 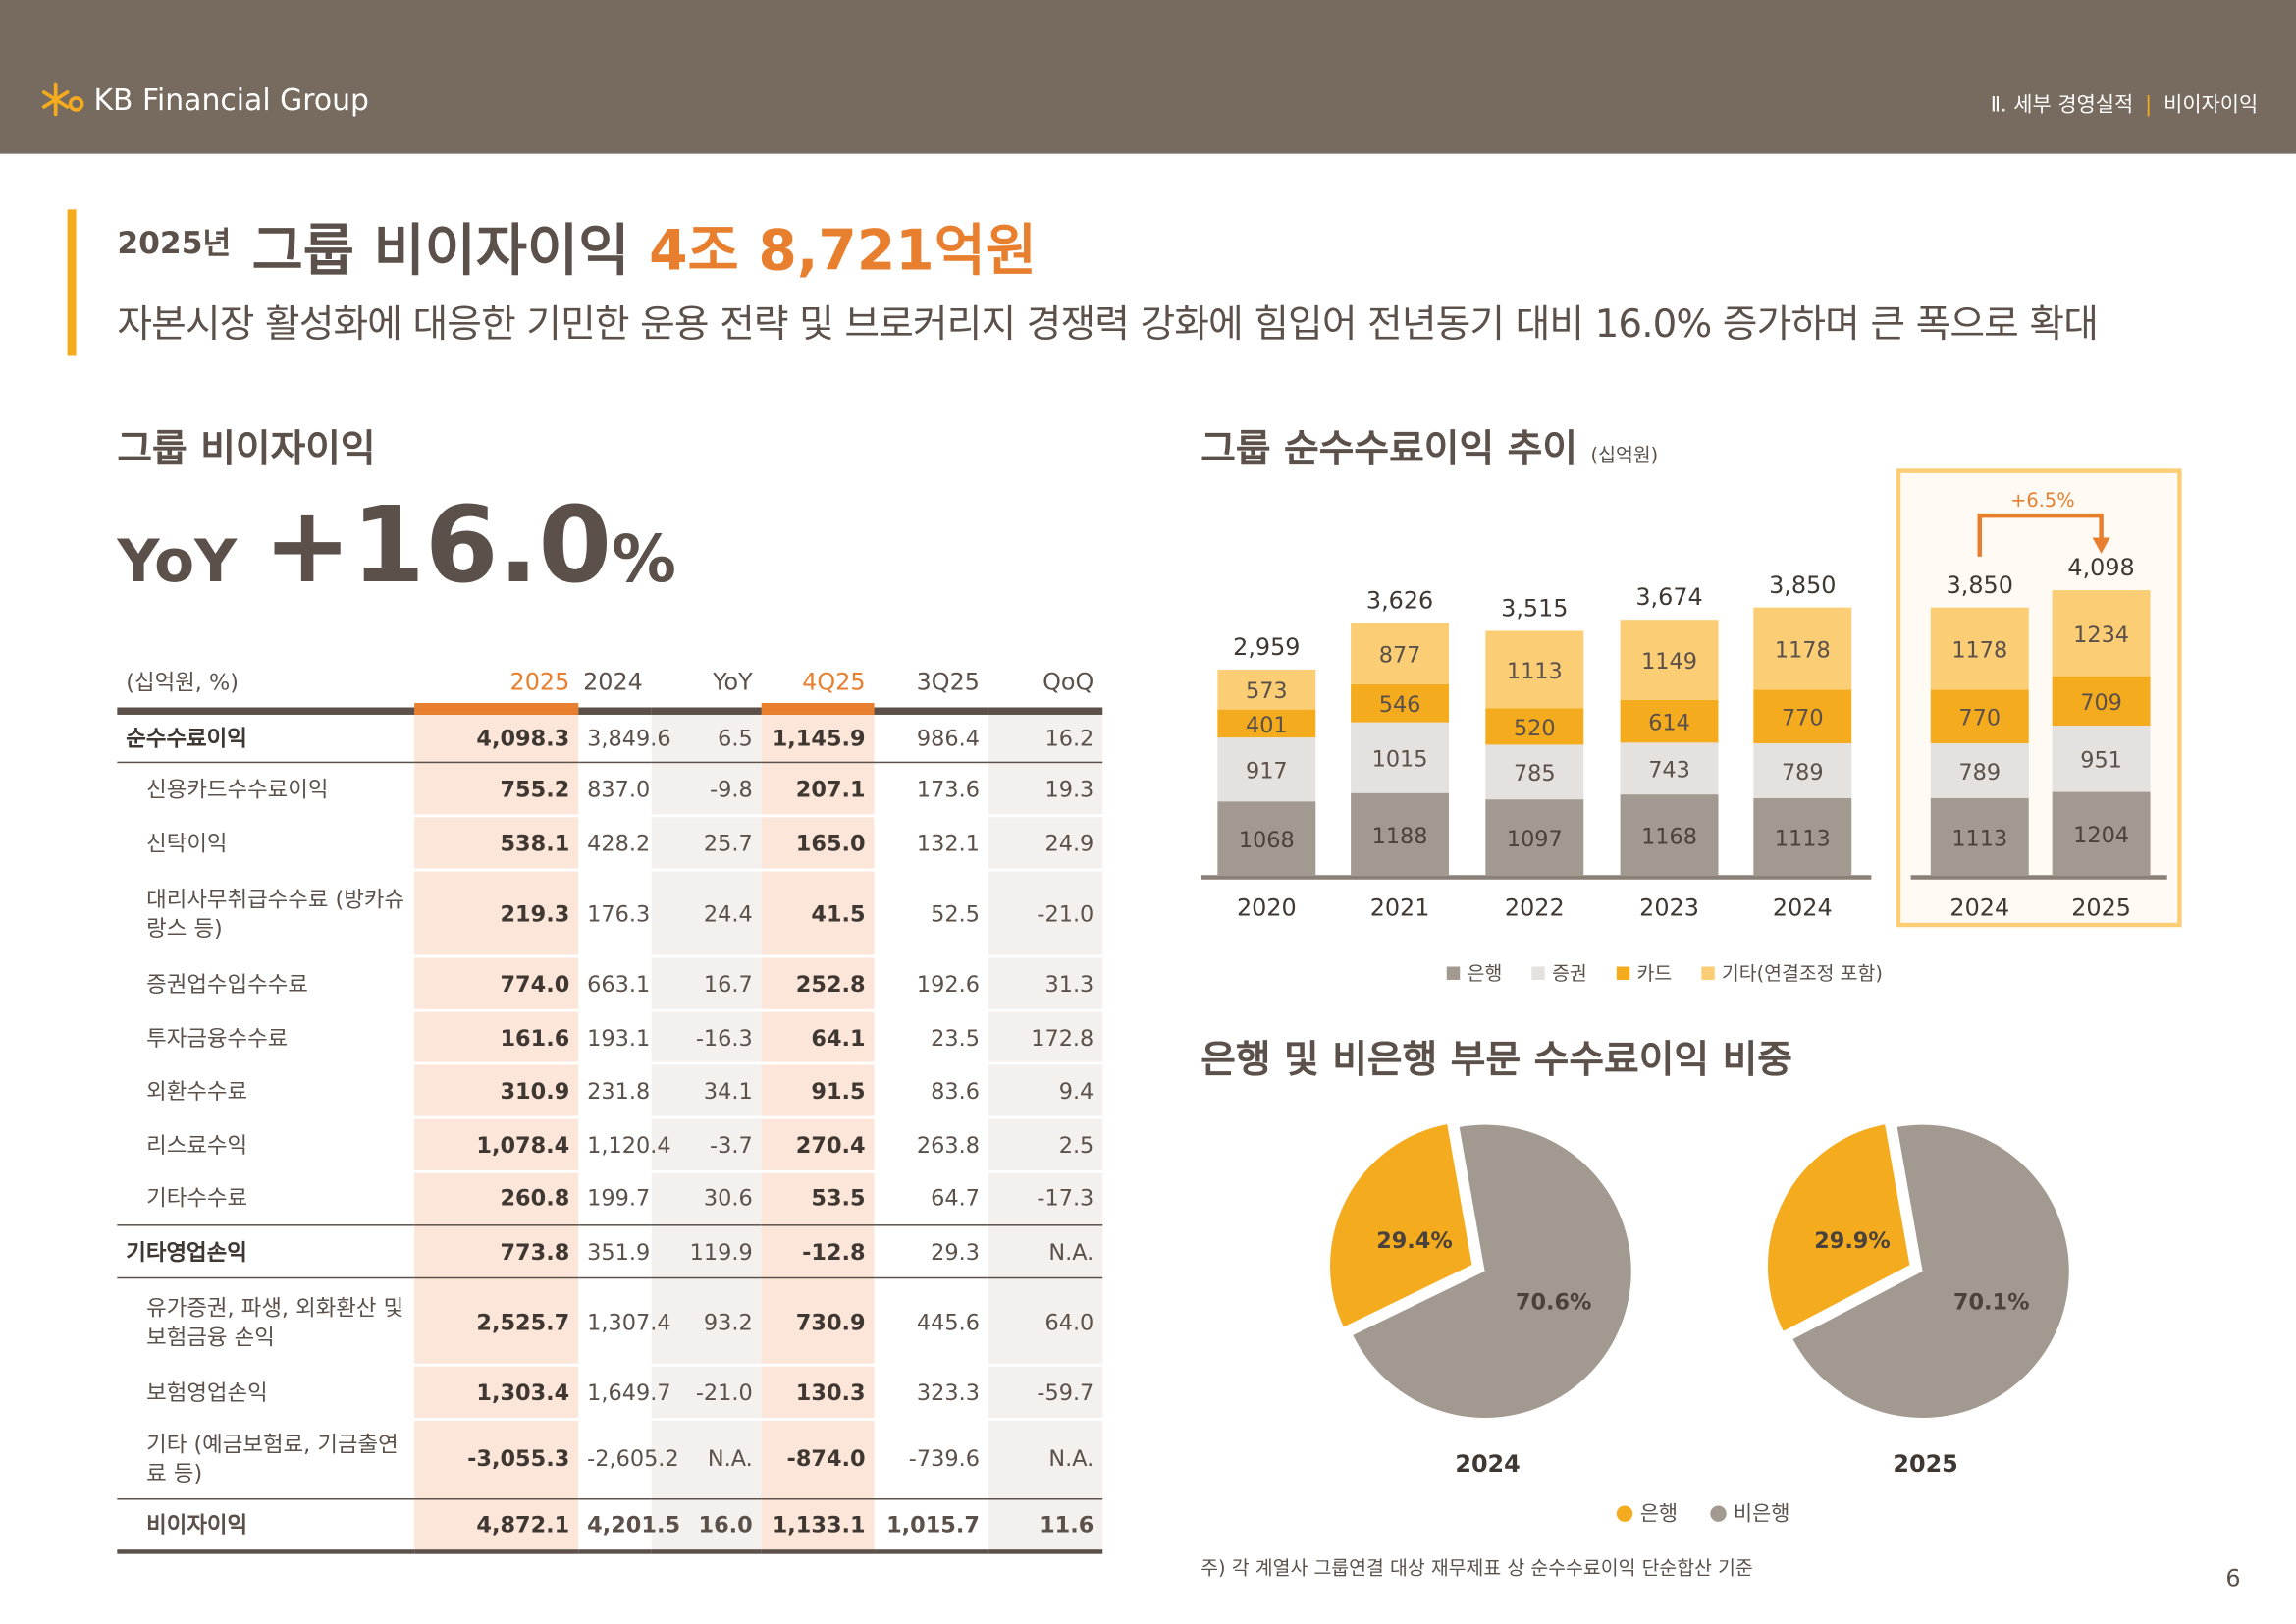 I want to click on cell-qoq: 64.0, so click(x=1046, y=1322).